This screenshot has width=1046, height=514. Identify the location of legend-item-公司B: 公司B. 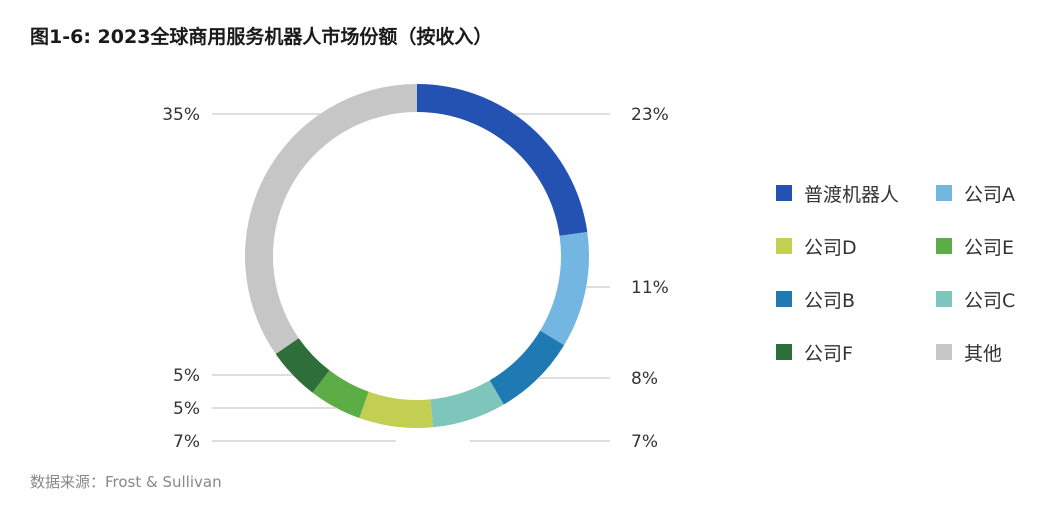
(856, 299).